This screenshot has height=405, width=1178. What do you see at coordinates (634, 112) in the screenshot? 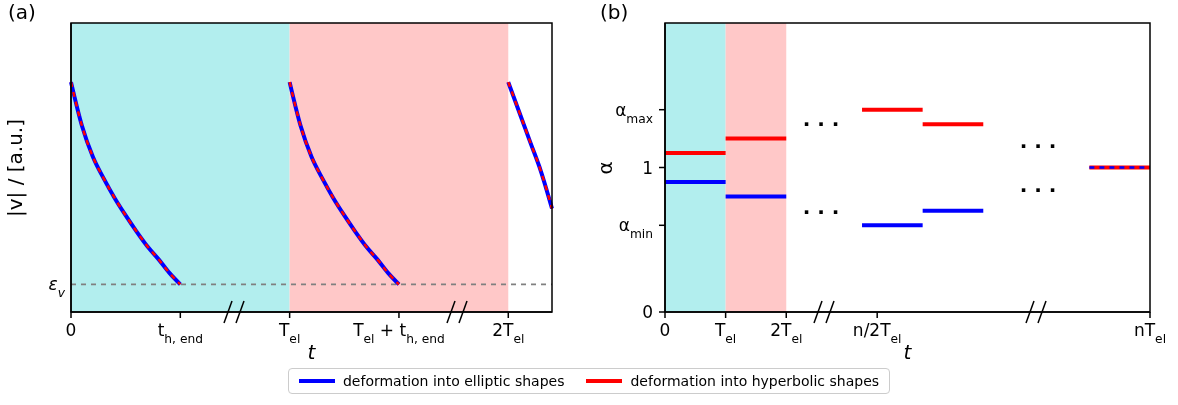
I see `y-tick-label: α$_{max}$` at bounding box center [634, 112].